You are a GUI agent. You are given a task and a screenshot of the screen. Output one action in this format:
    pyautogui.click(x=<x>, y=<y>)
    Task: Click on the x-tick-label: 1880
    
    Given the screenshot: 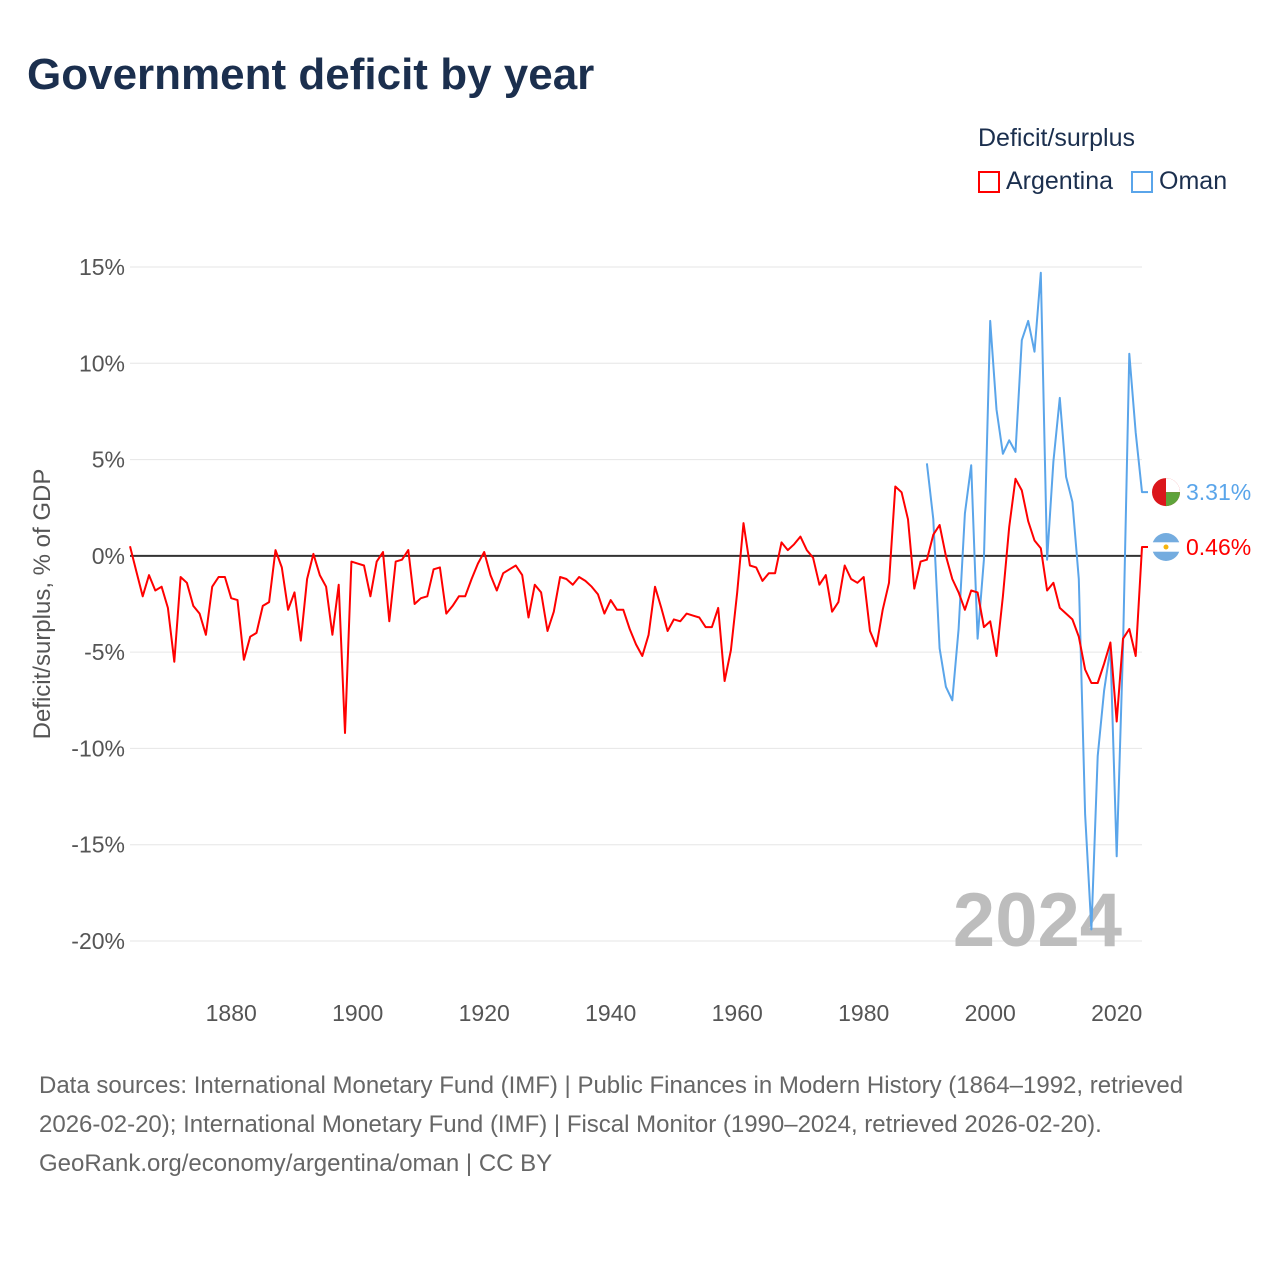 What is the action you would take?
    pyautogui.click(x=231, y=1013)
    